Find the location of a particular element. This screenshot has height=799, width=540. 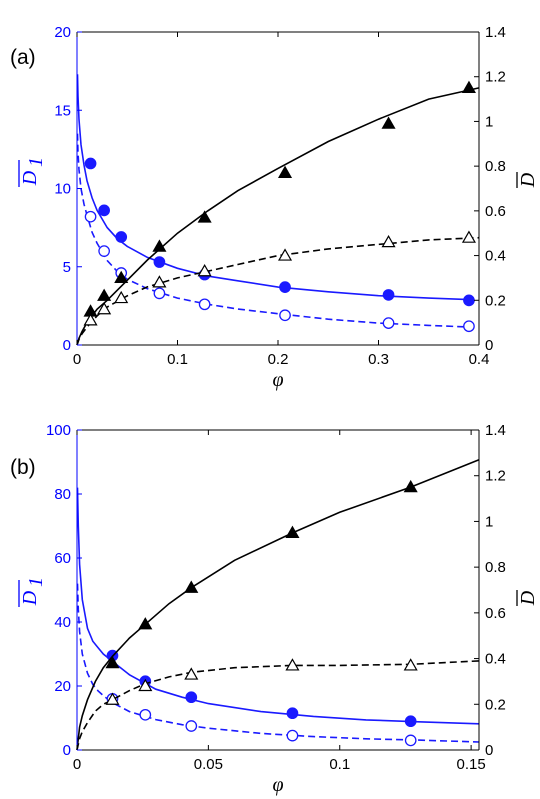

panel-a-x-label: φ is located at coordinates (277, 380).